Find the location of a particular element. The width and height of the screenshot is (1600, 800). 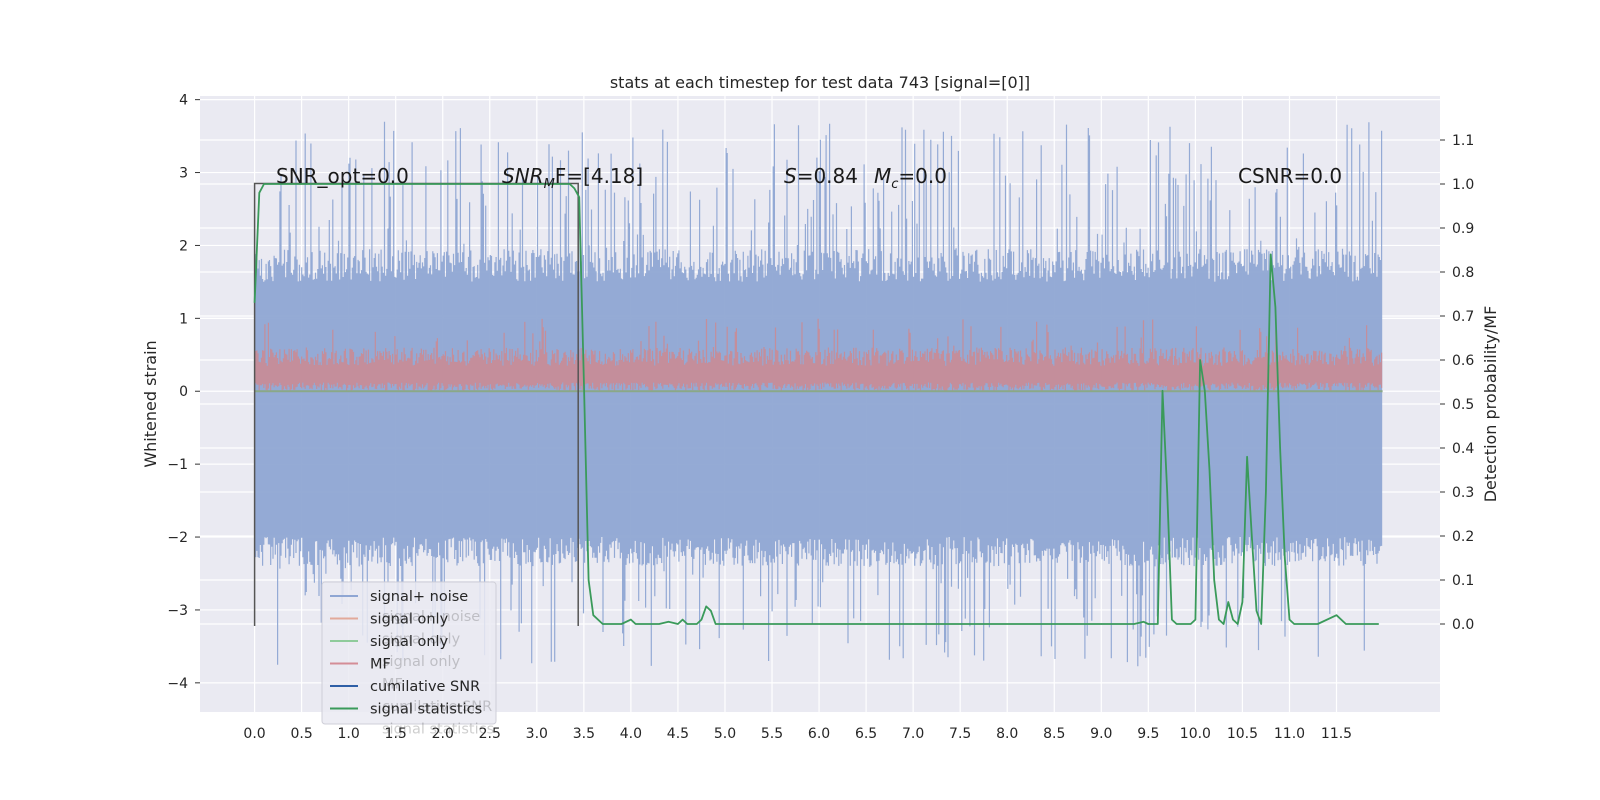

snr-mf-sub: M is located at coordinates (549, 184).